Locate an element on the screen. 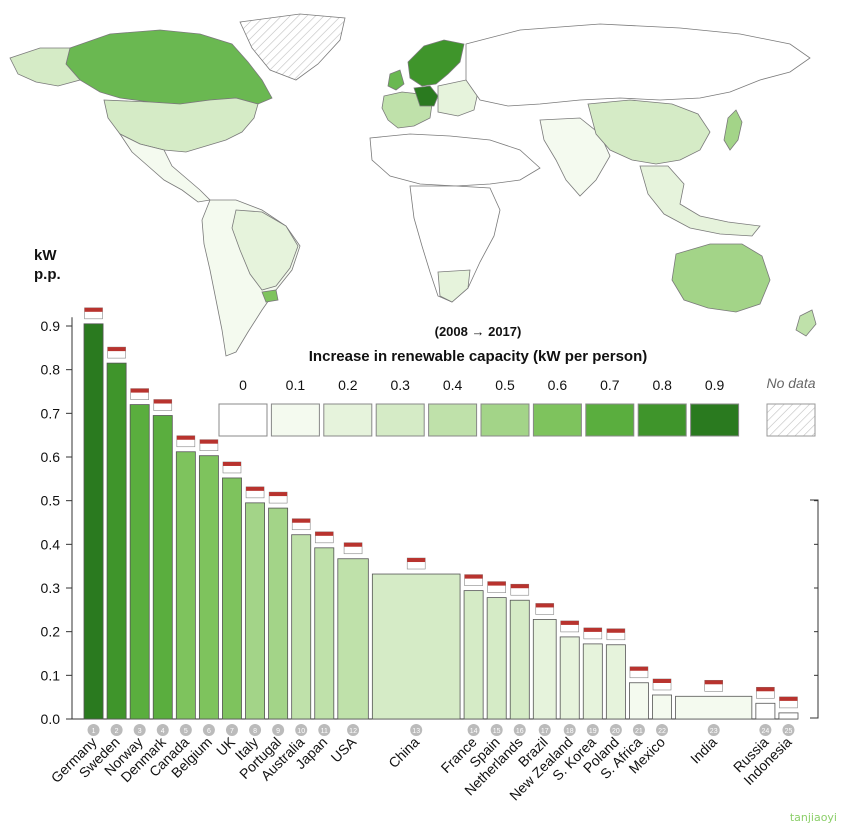  bar-france is located at coordinates (473, 655).